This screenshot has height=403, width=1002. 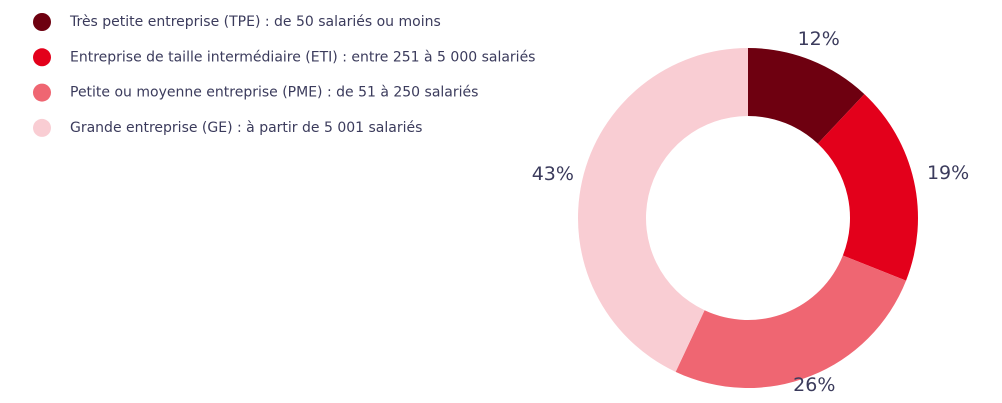 I want to click on value-label: 43%, so click(x=553, y=174).